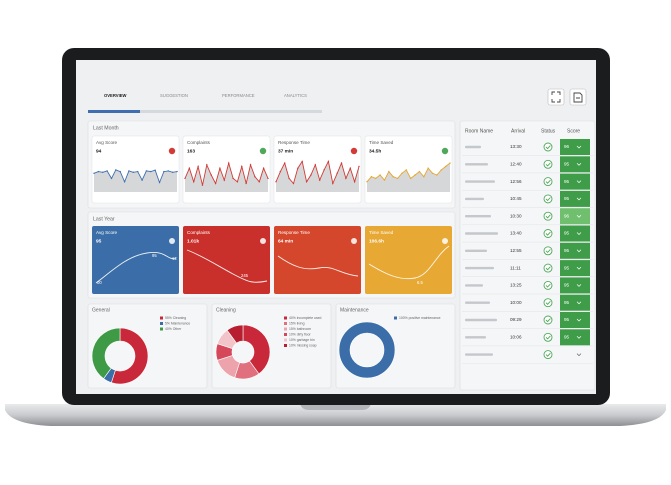 The image size is (671, 485). What do you see at coordinates (305, 318) in the screenshot?
I see `legend-label: 40% incomplete used` at bounding box center [305, 318].